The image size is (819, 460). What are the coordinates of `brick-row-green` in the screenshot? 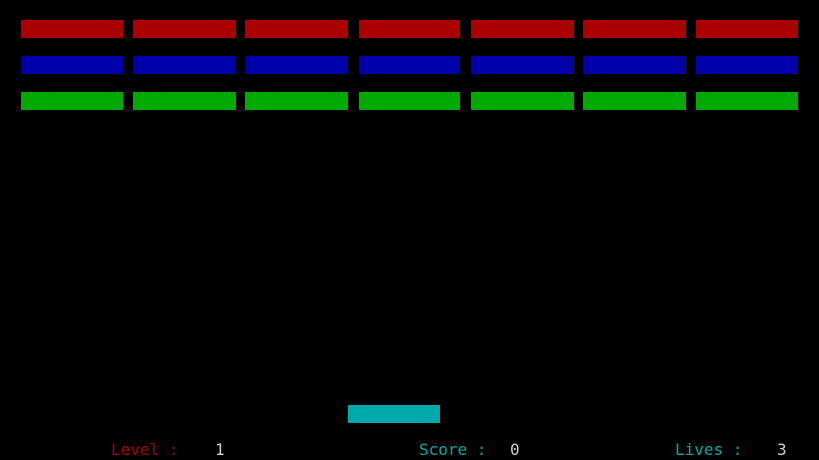 It's located at (409, 101).